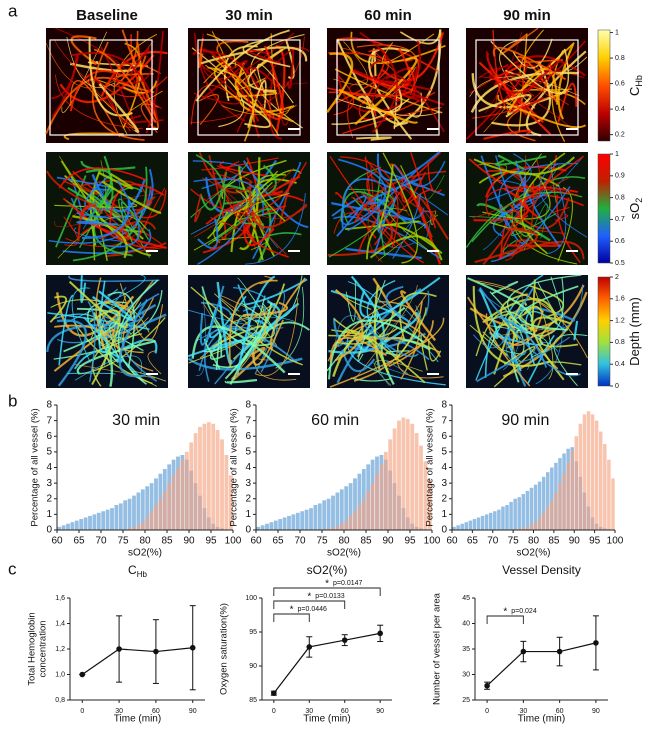  Describe the element at coordinates (617, 154) in the screenshot. I see `colorbar-tick-label: 1` at that location.